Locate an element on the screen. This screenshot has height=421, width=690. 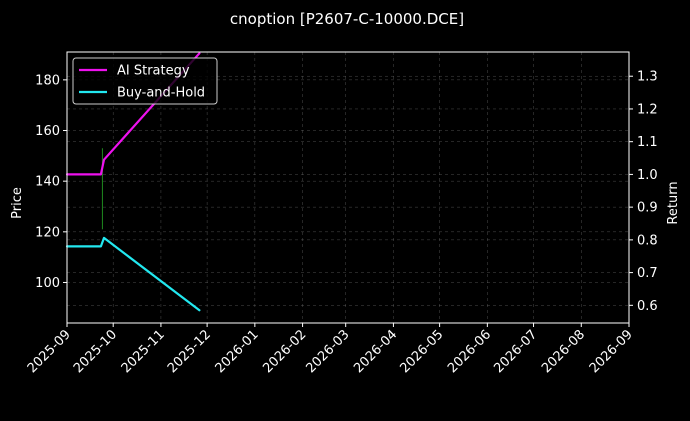
series-layer is located at coordinates (133, 182).